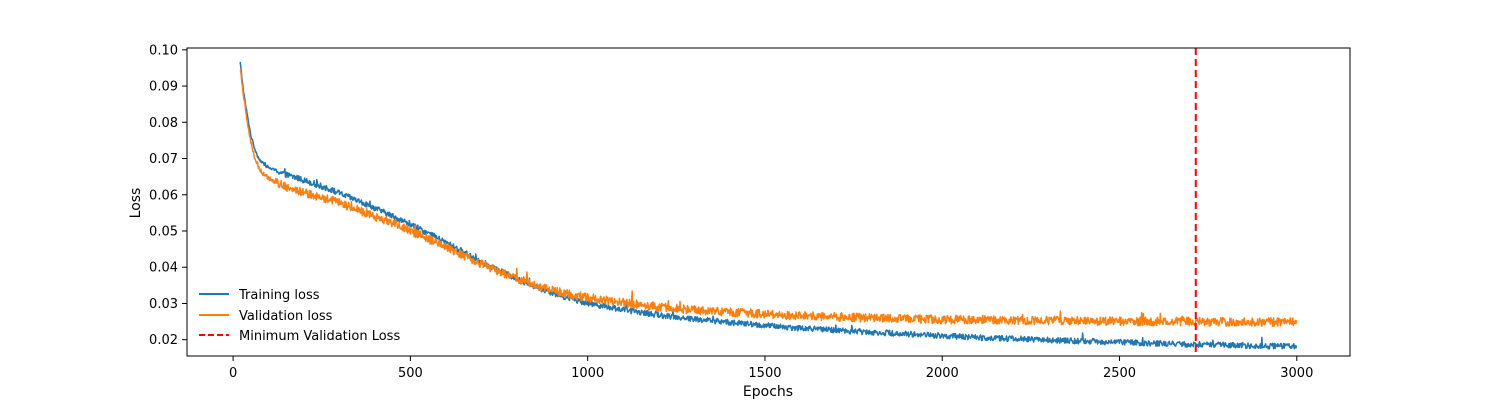 Image resolution: width=1500 pixels, height=400 pixels. Describe the element at coordinates (163, 50) in the screenshot. I see `y-tick-label: 0.10` at that location.